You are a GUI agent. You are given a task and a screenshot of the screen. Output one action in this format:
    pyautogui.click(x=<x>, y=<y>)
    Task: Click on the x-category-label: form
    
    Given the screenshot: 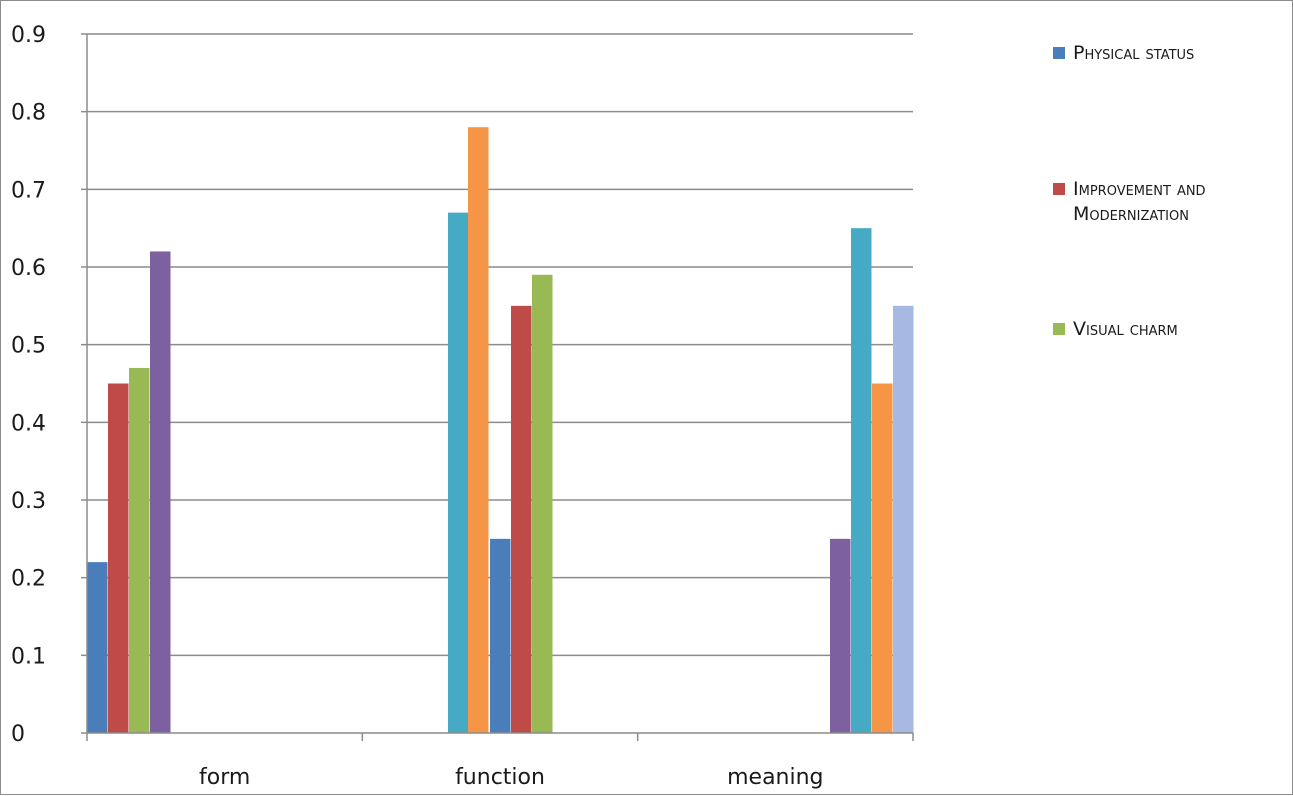 What is the action you would take?
    pyautogui.click(x=224, y=777)
    